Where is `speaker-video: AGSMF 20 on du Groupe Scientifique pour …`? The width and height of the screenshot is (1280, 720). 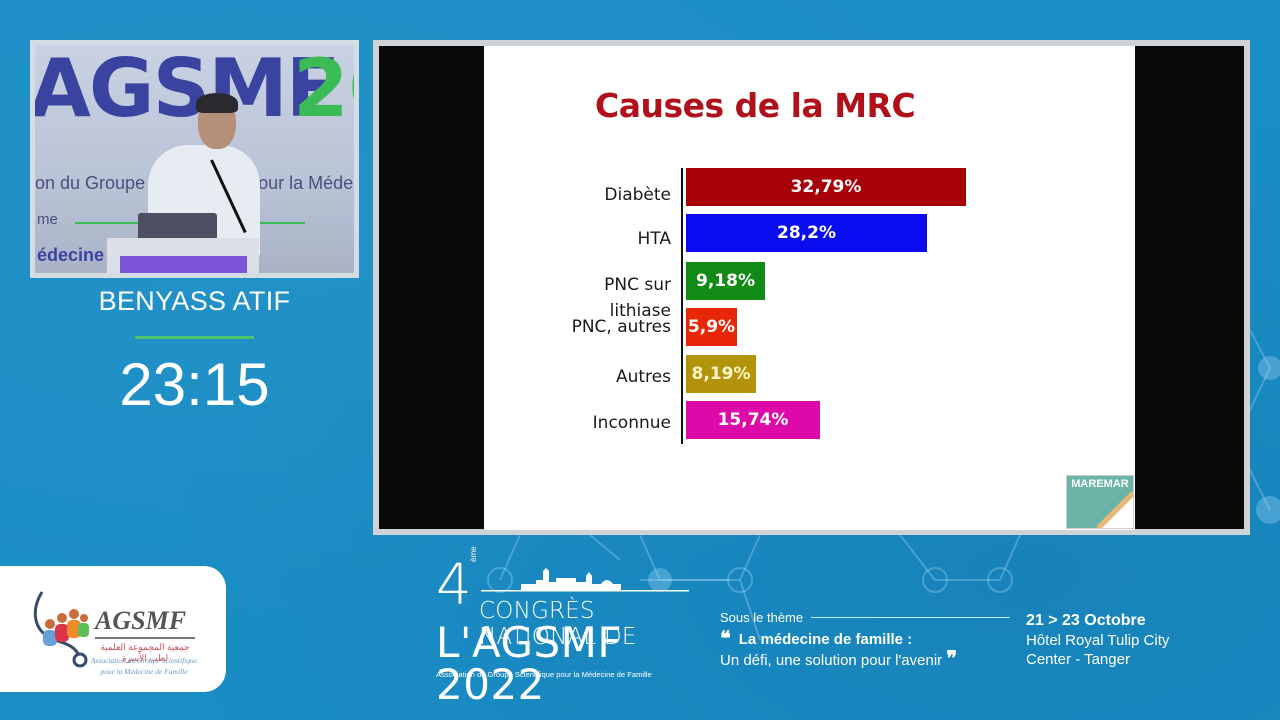
speaker-video: AGSMF 20 on du Groupe Scientifique pour … is located at coordinates (194, 159).